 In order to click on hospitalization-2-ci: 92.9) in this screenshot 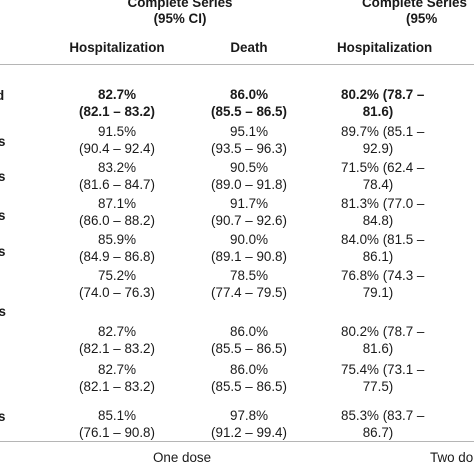, I will do `click(378, 148)`.